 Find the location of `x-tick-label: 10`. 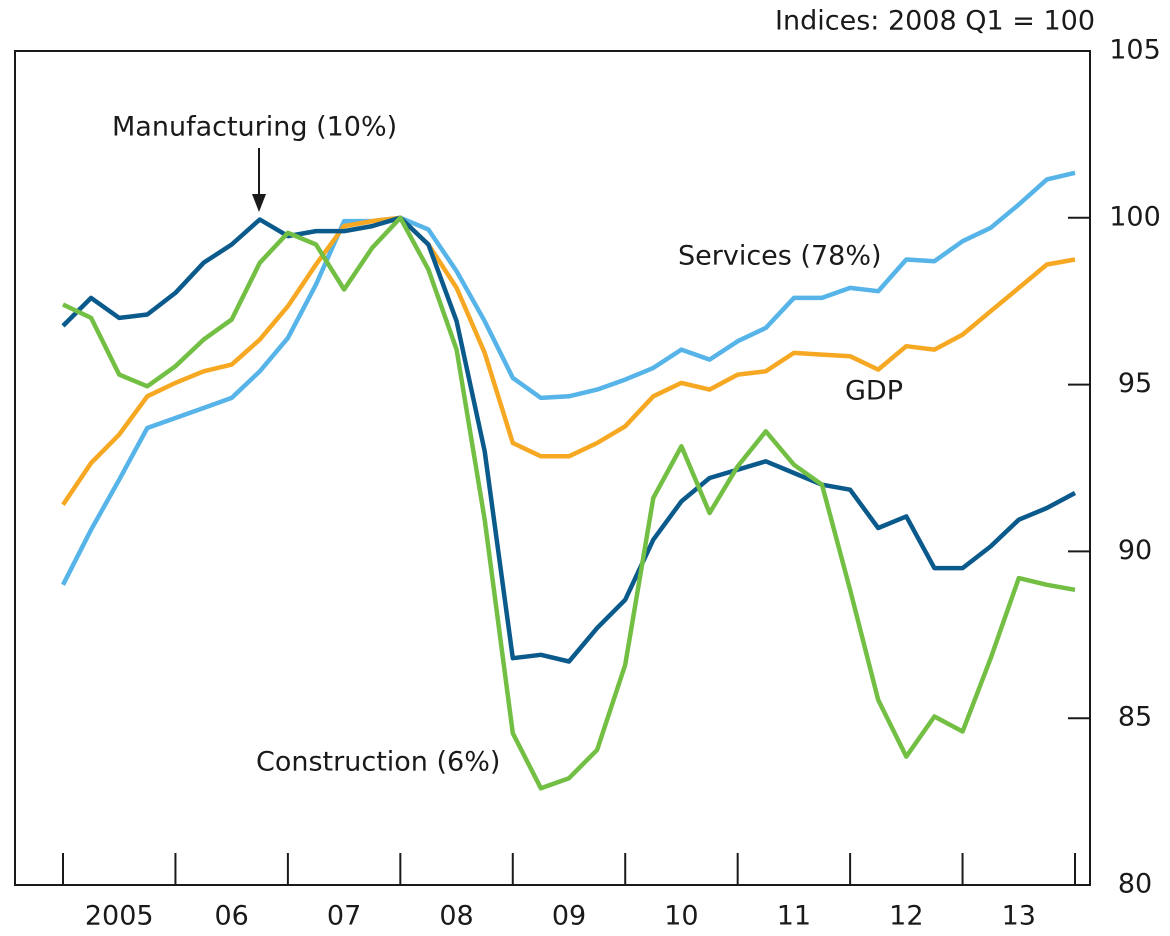

x-tick-label: 10 is located at coordinates (681, 916).